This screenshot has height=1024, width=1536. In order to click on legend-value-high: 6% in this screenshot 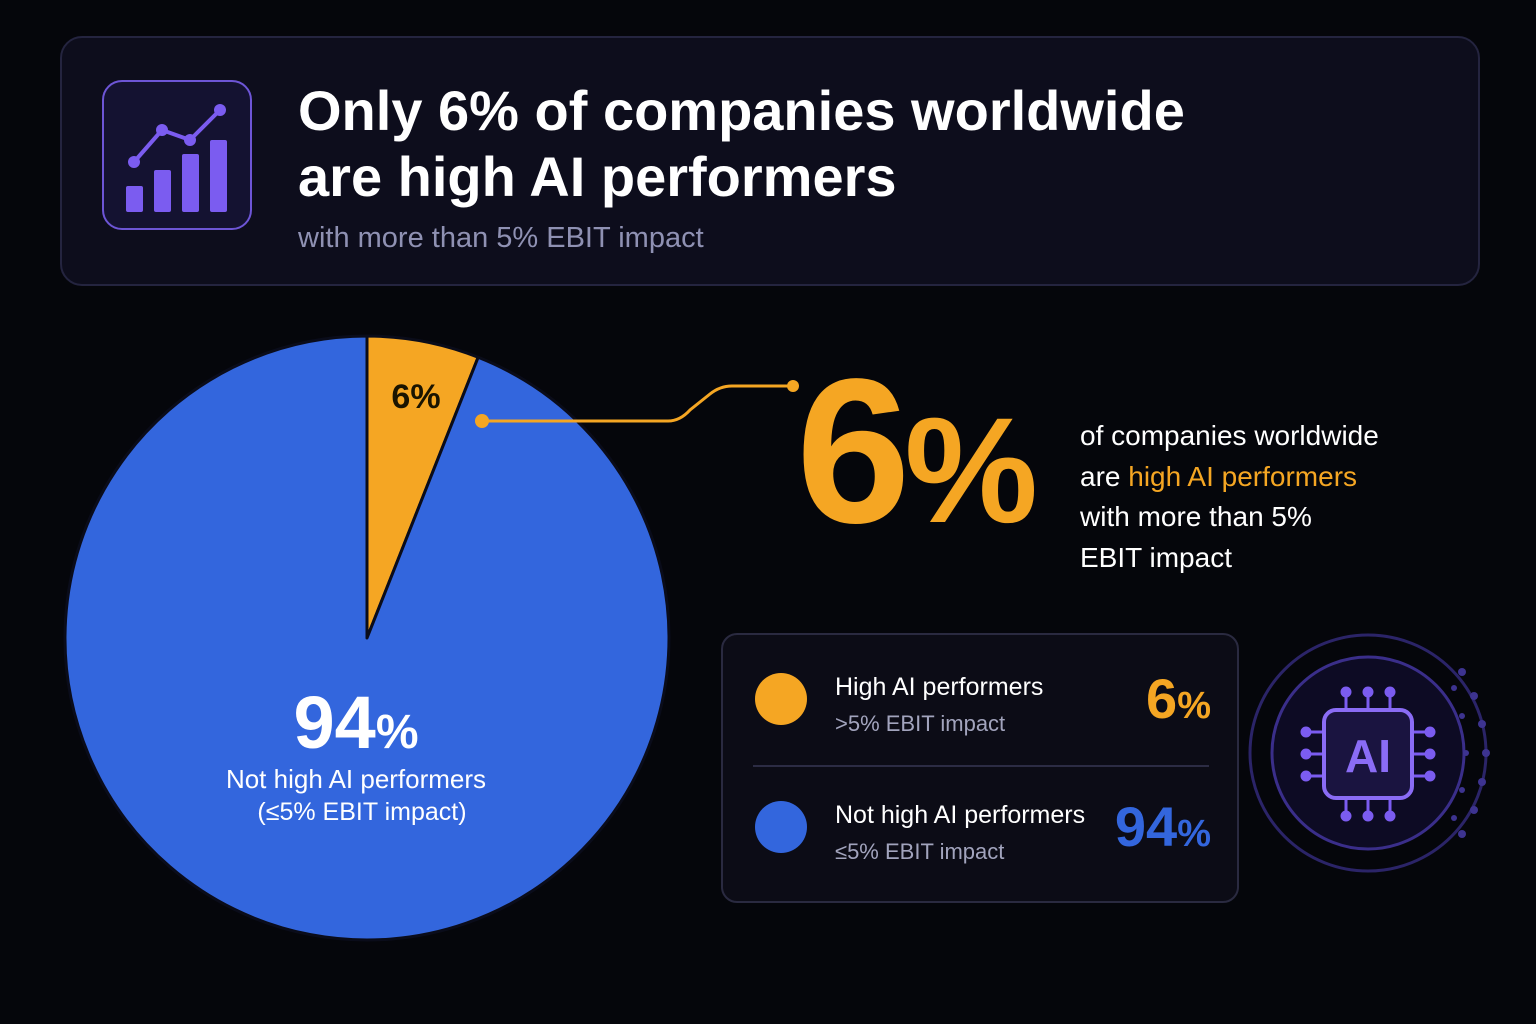, I will do `click(1178, 699)`.